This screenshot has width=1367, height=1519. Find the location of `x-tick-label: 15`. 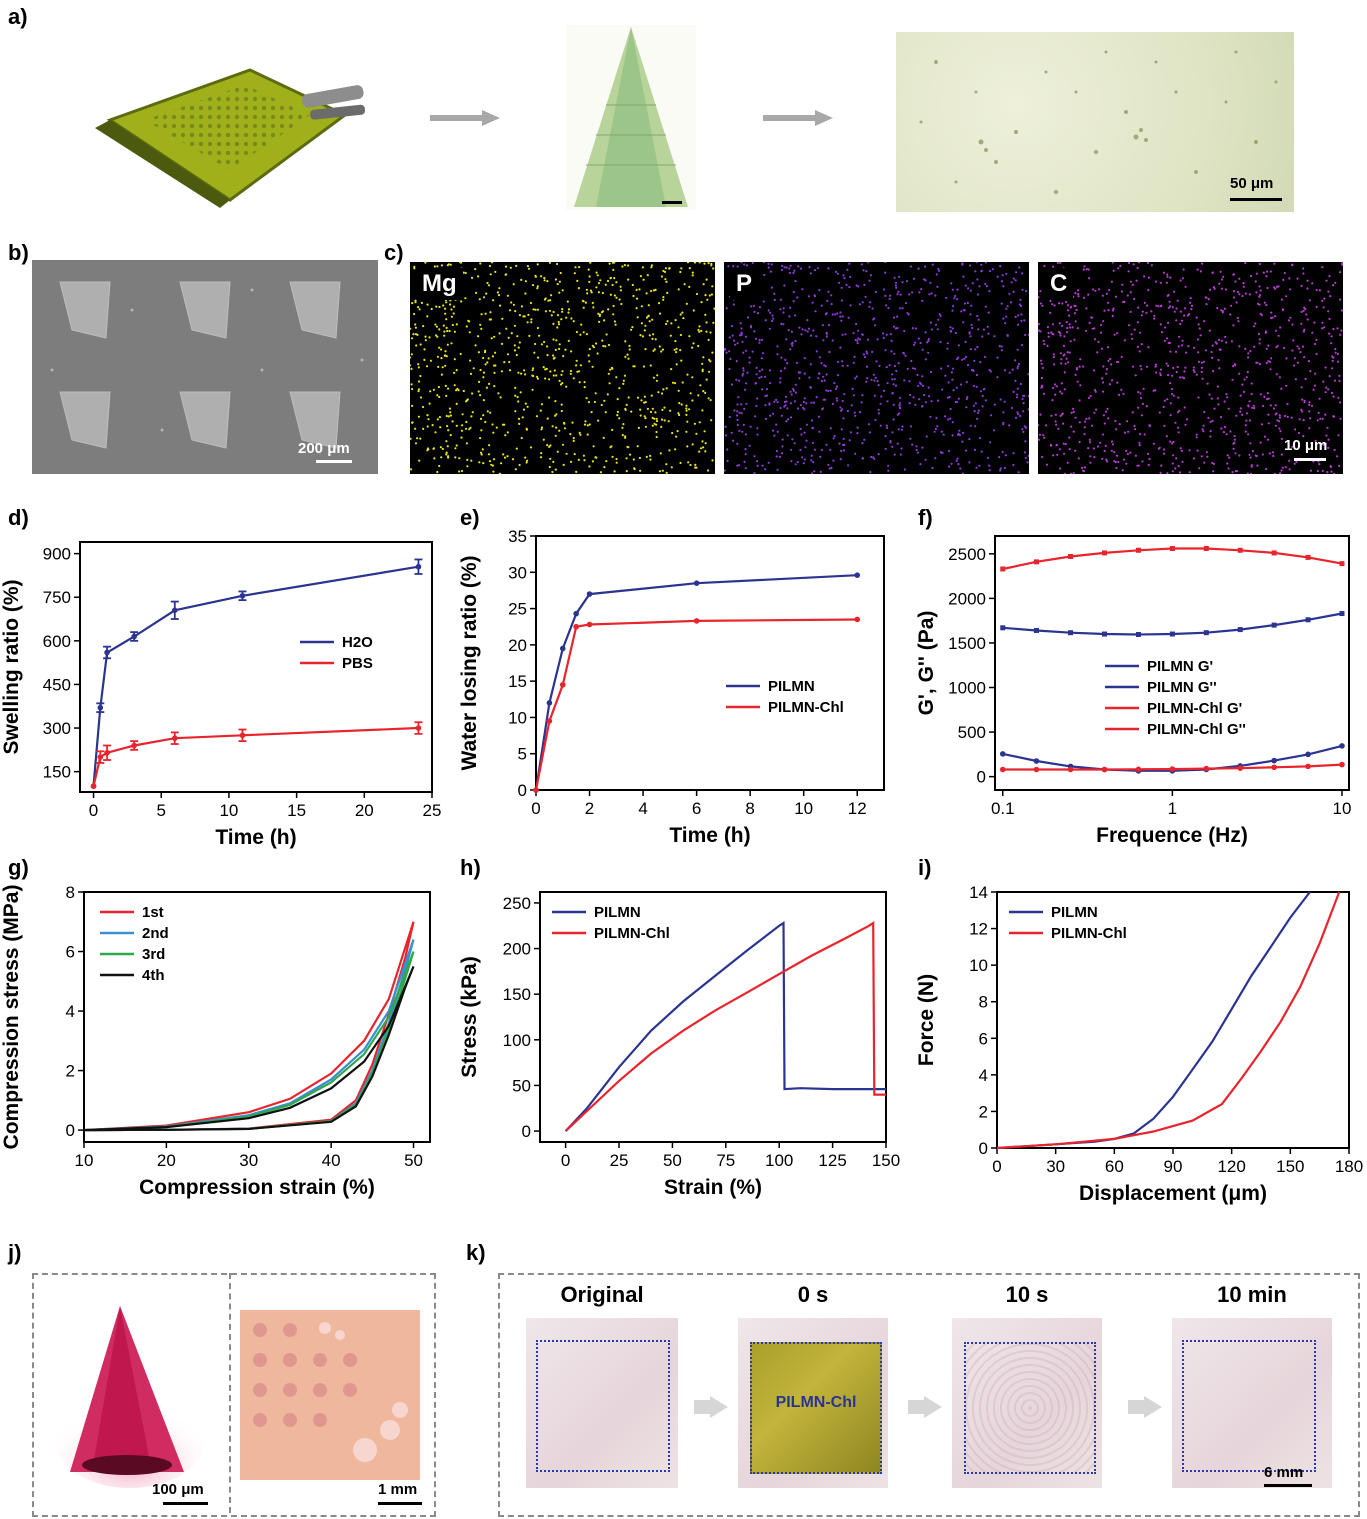

x-tick-label: 15 is located at coordinates (296, 810).